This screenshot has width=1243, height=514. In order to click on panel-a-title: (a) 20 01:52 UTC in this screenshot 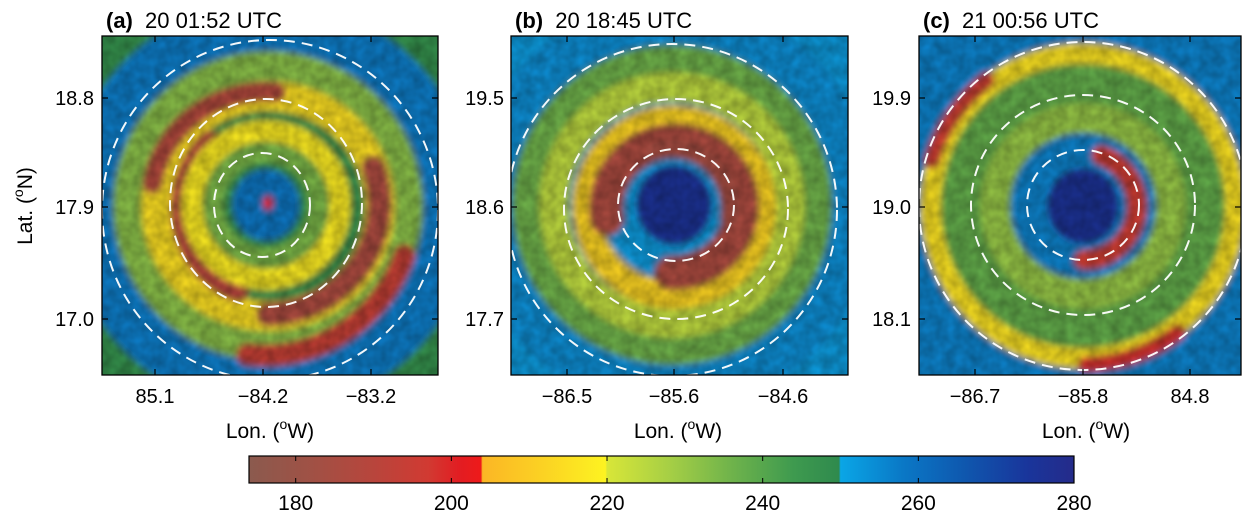, I will do `click(194, 20)`.